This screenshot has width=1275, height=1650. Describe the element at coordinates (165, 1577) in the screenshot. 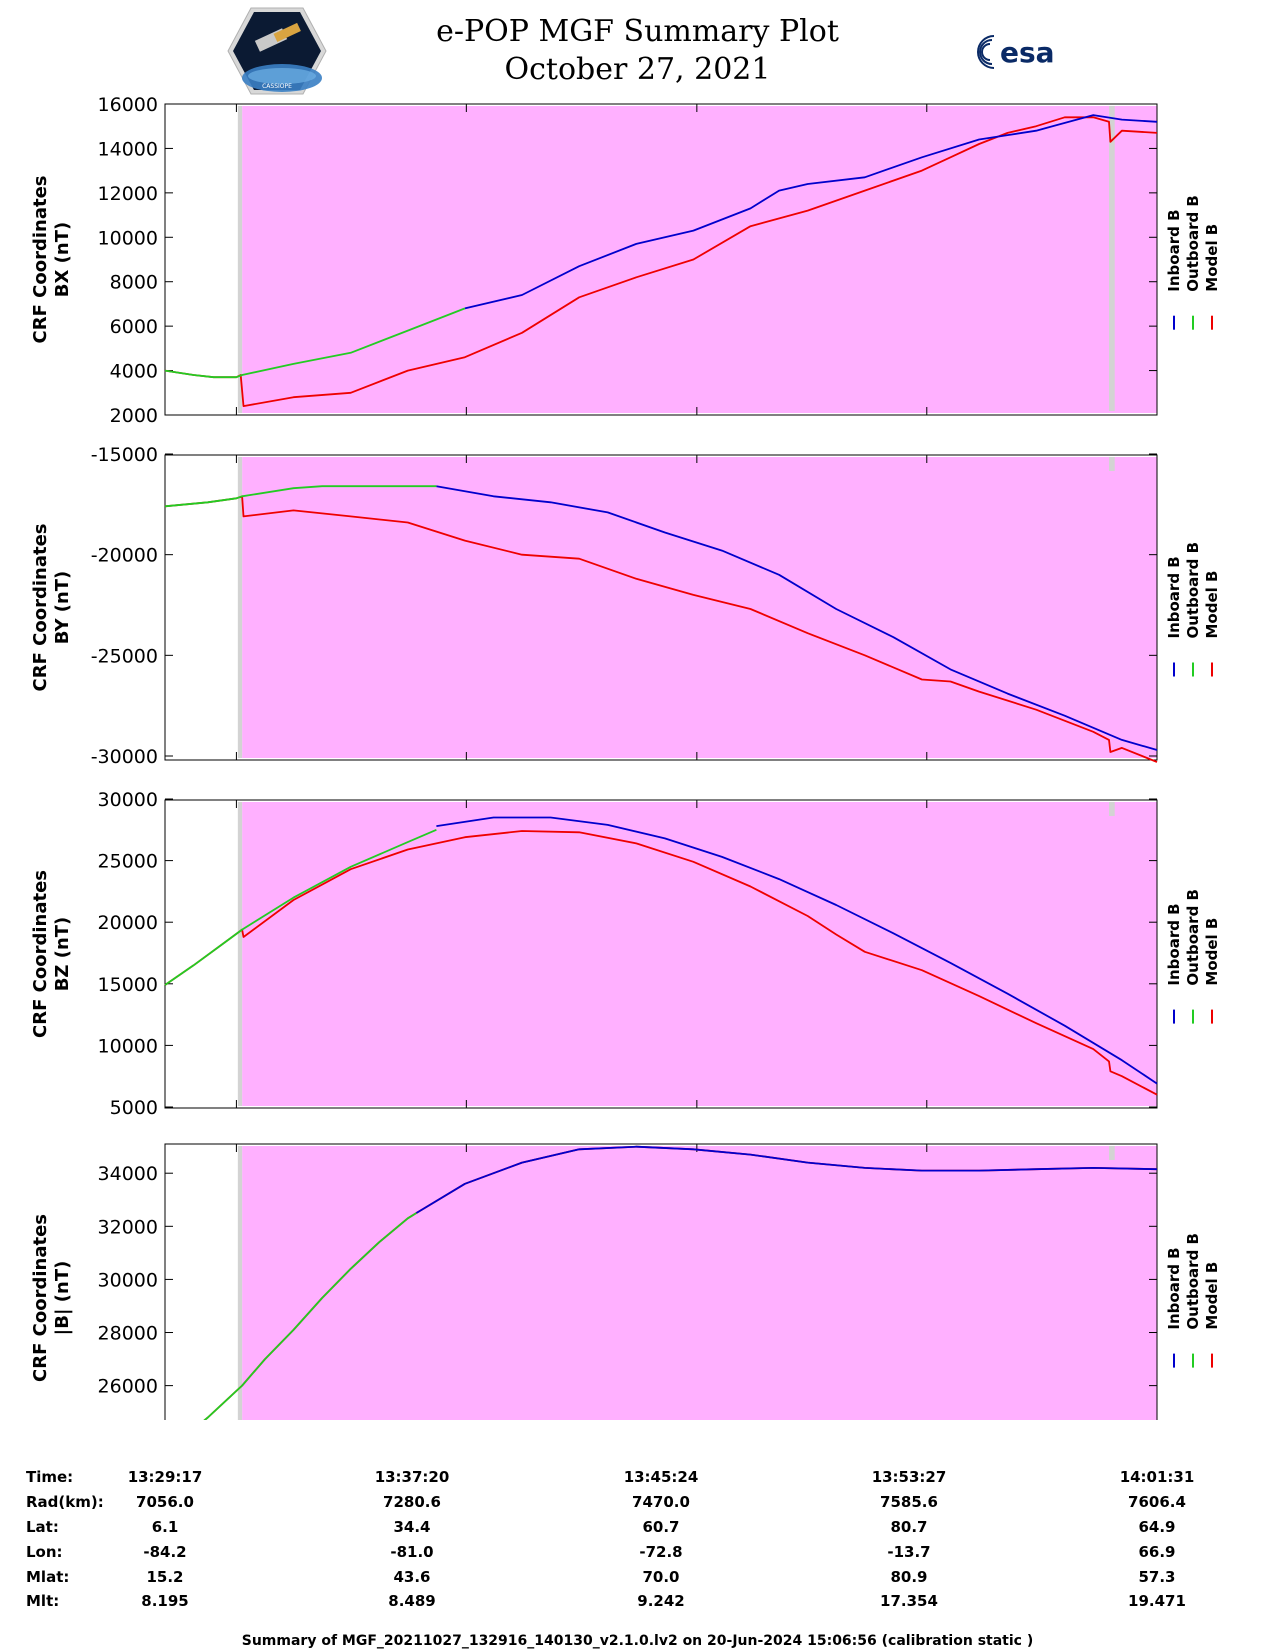

I see `orbit-info-value: 15.2` at that location.